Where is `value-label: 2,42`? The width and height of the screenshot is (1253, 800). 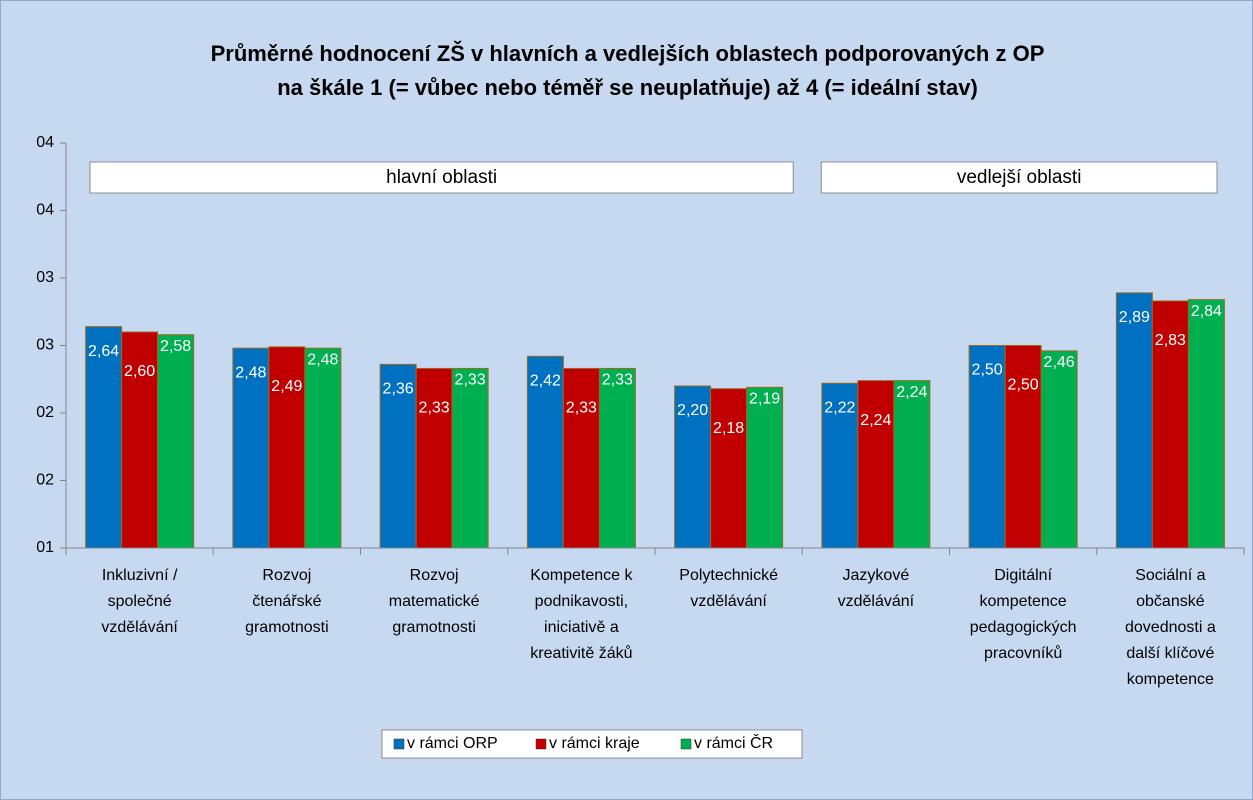
value-label: 2,42 is located at coordinates (545, 381).